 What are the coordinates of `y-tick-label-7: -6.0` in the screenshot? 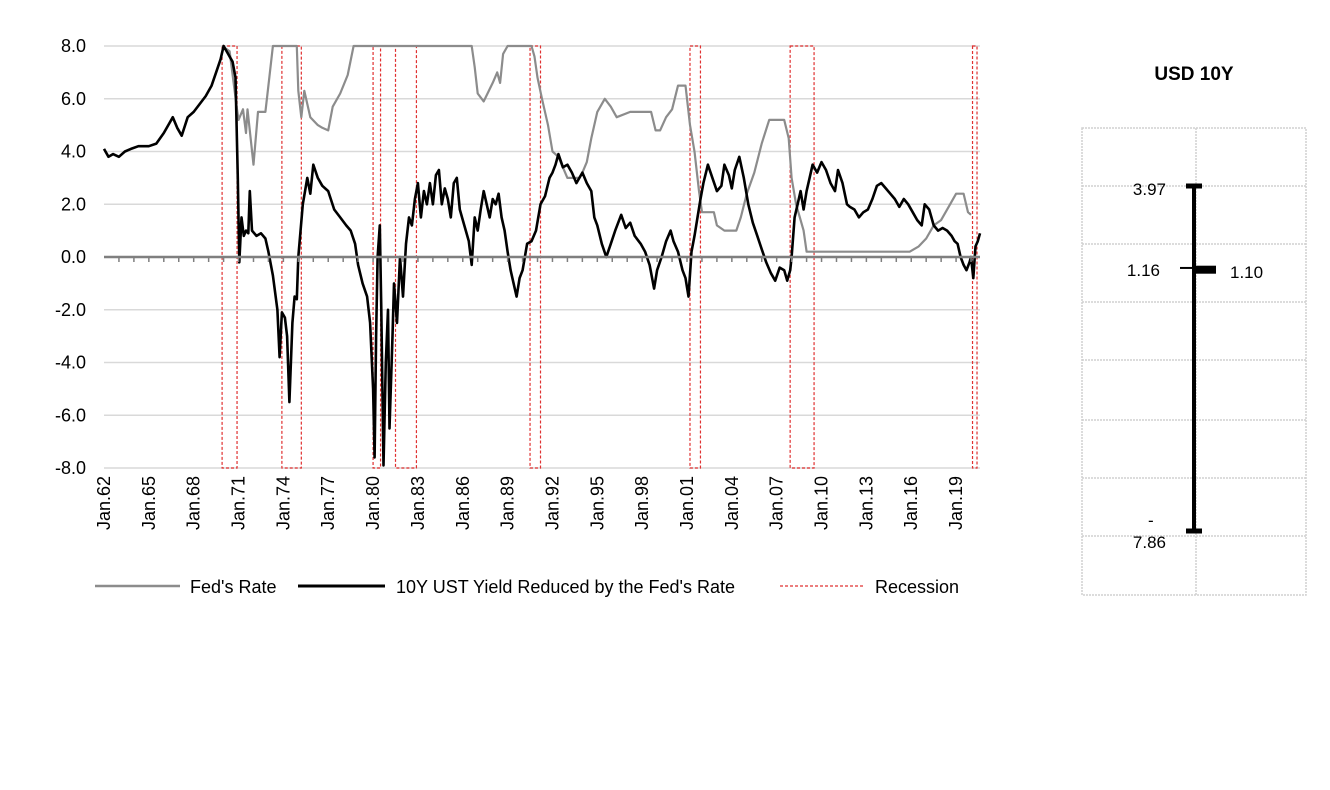 It's located at (70, 415).